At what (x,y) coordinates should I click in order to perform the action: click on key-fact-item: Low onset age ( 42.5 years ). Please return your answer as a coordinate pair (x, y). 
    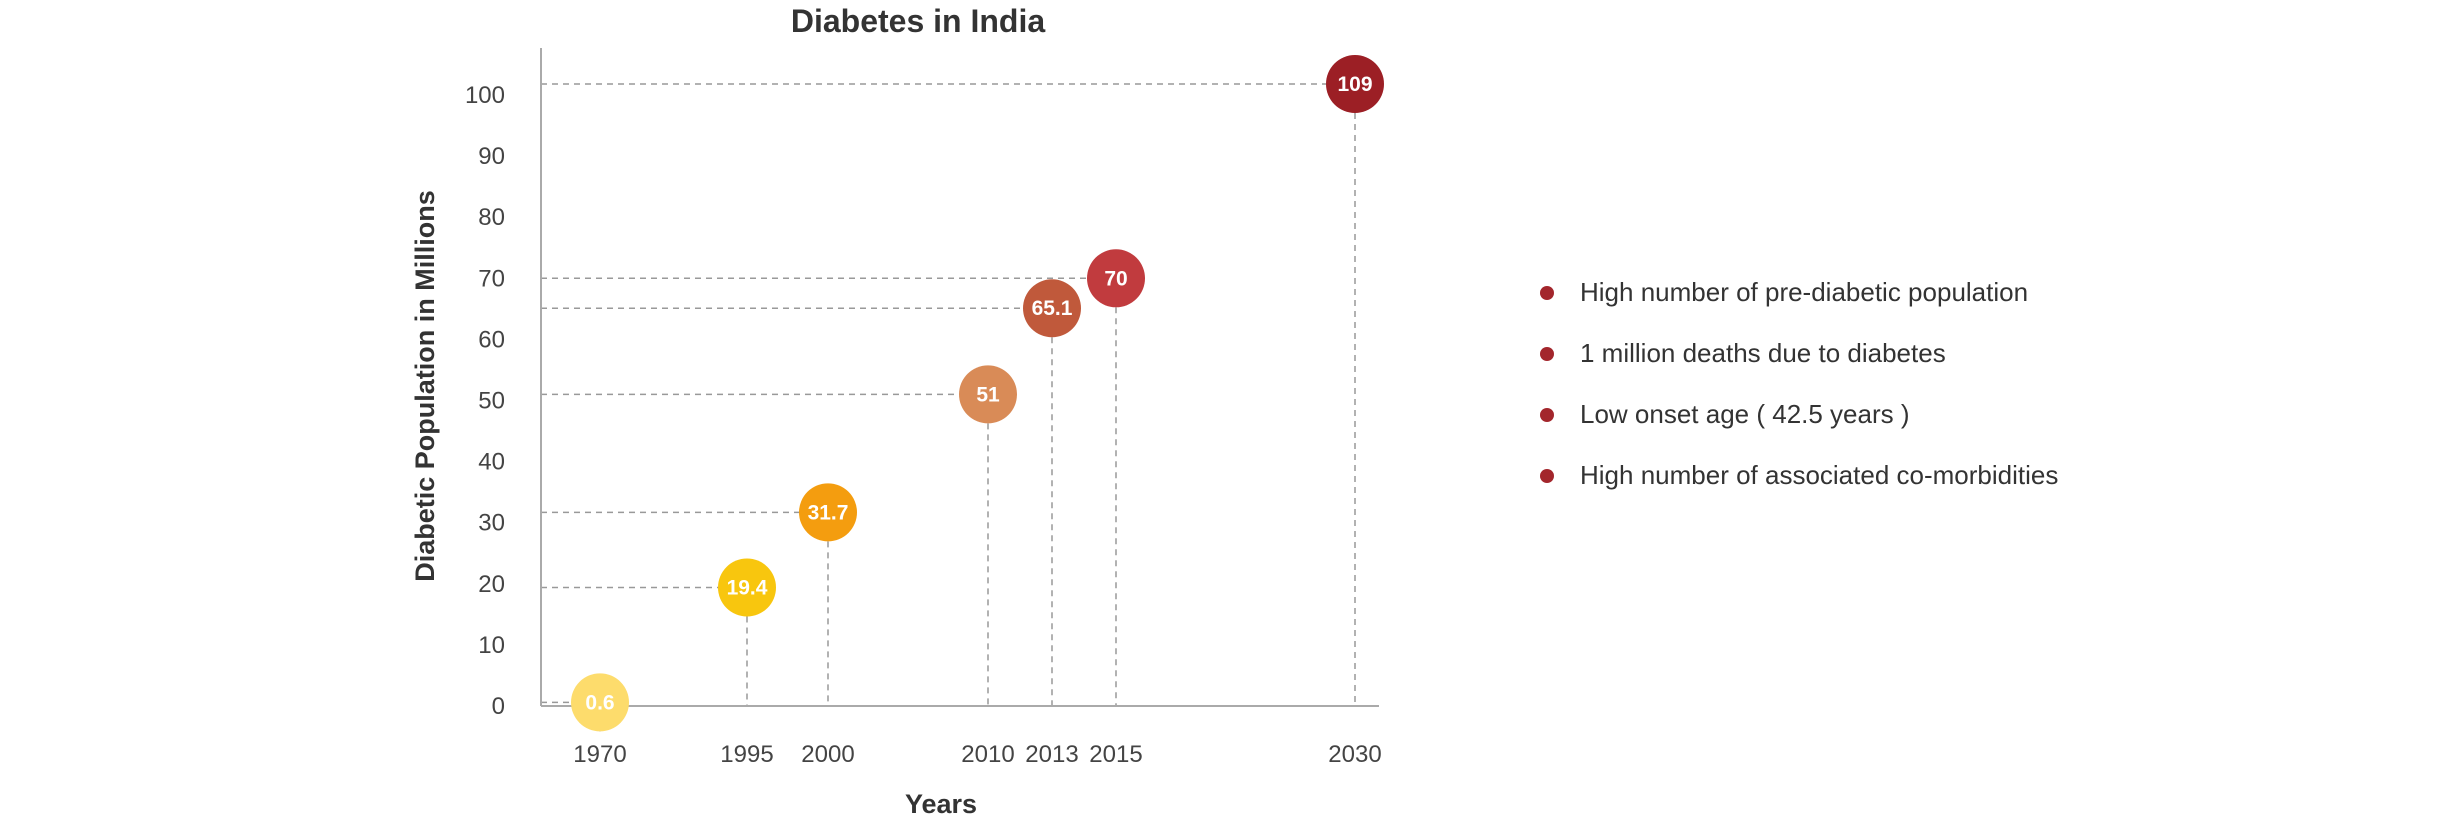
    Looking at the image, I should click on (1799, 414).